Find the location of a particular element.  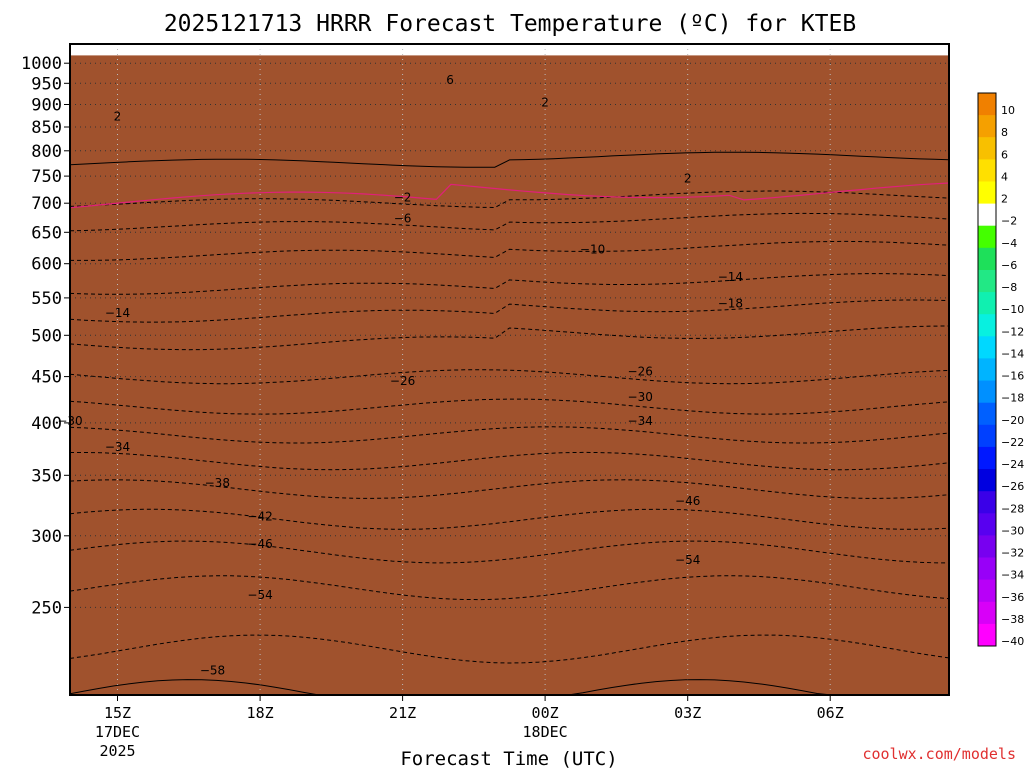

colorbar-label: −38 is located at coordinates (1012, 619).